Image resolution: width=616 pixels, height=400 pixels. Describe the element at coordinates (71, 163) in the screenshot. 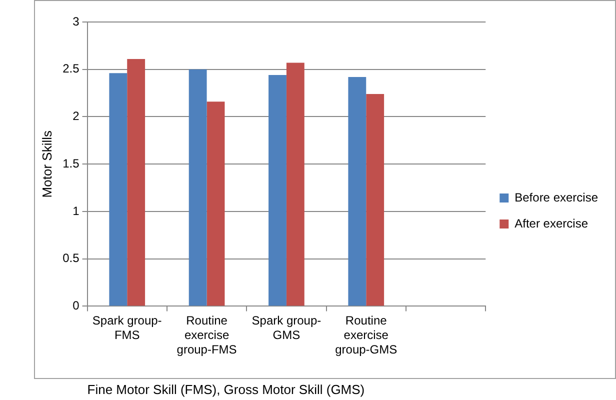

I see `y-tick-label: 1.5` at that location.